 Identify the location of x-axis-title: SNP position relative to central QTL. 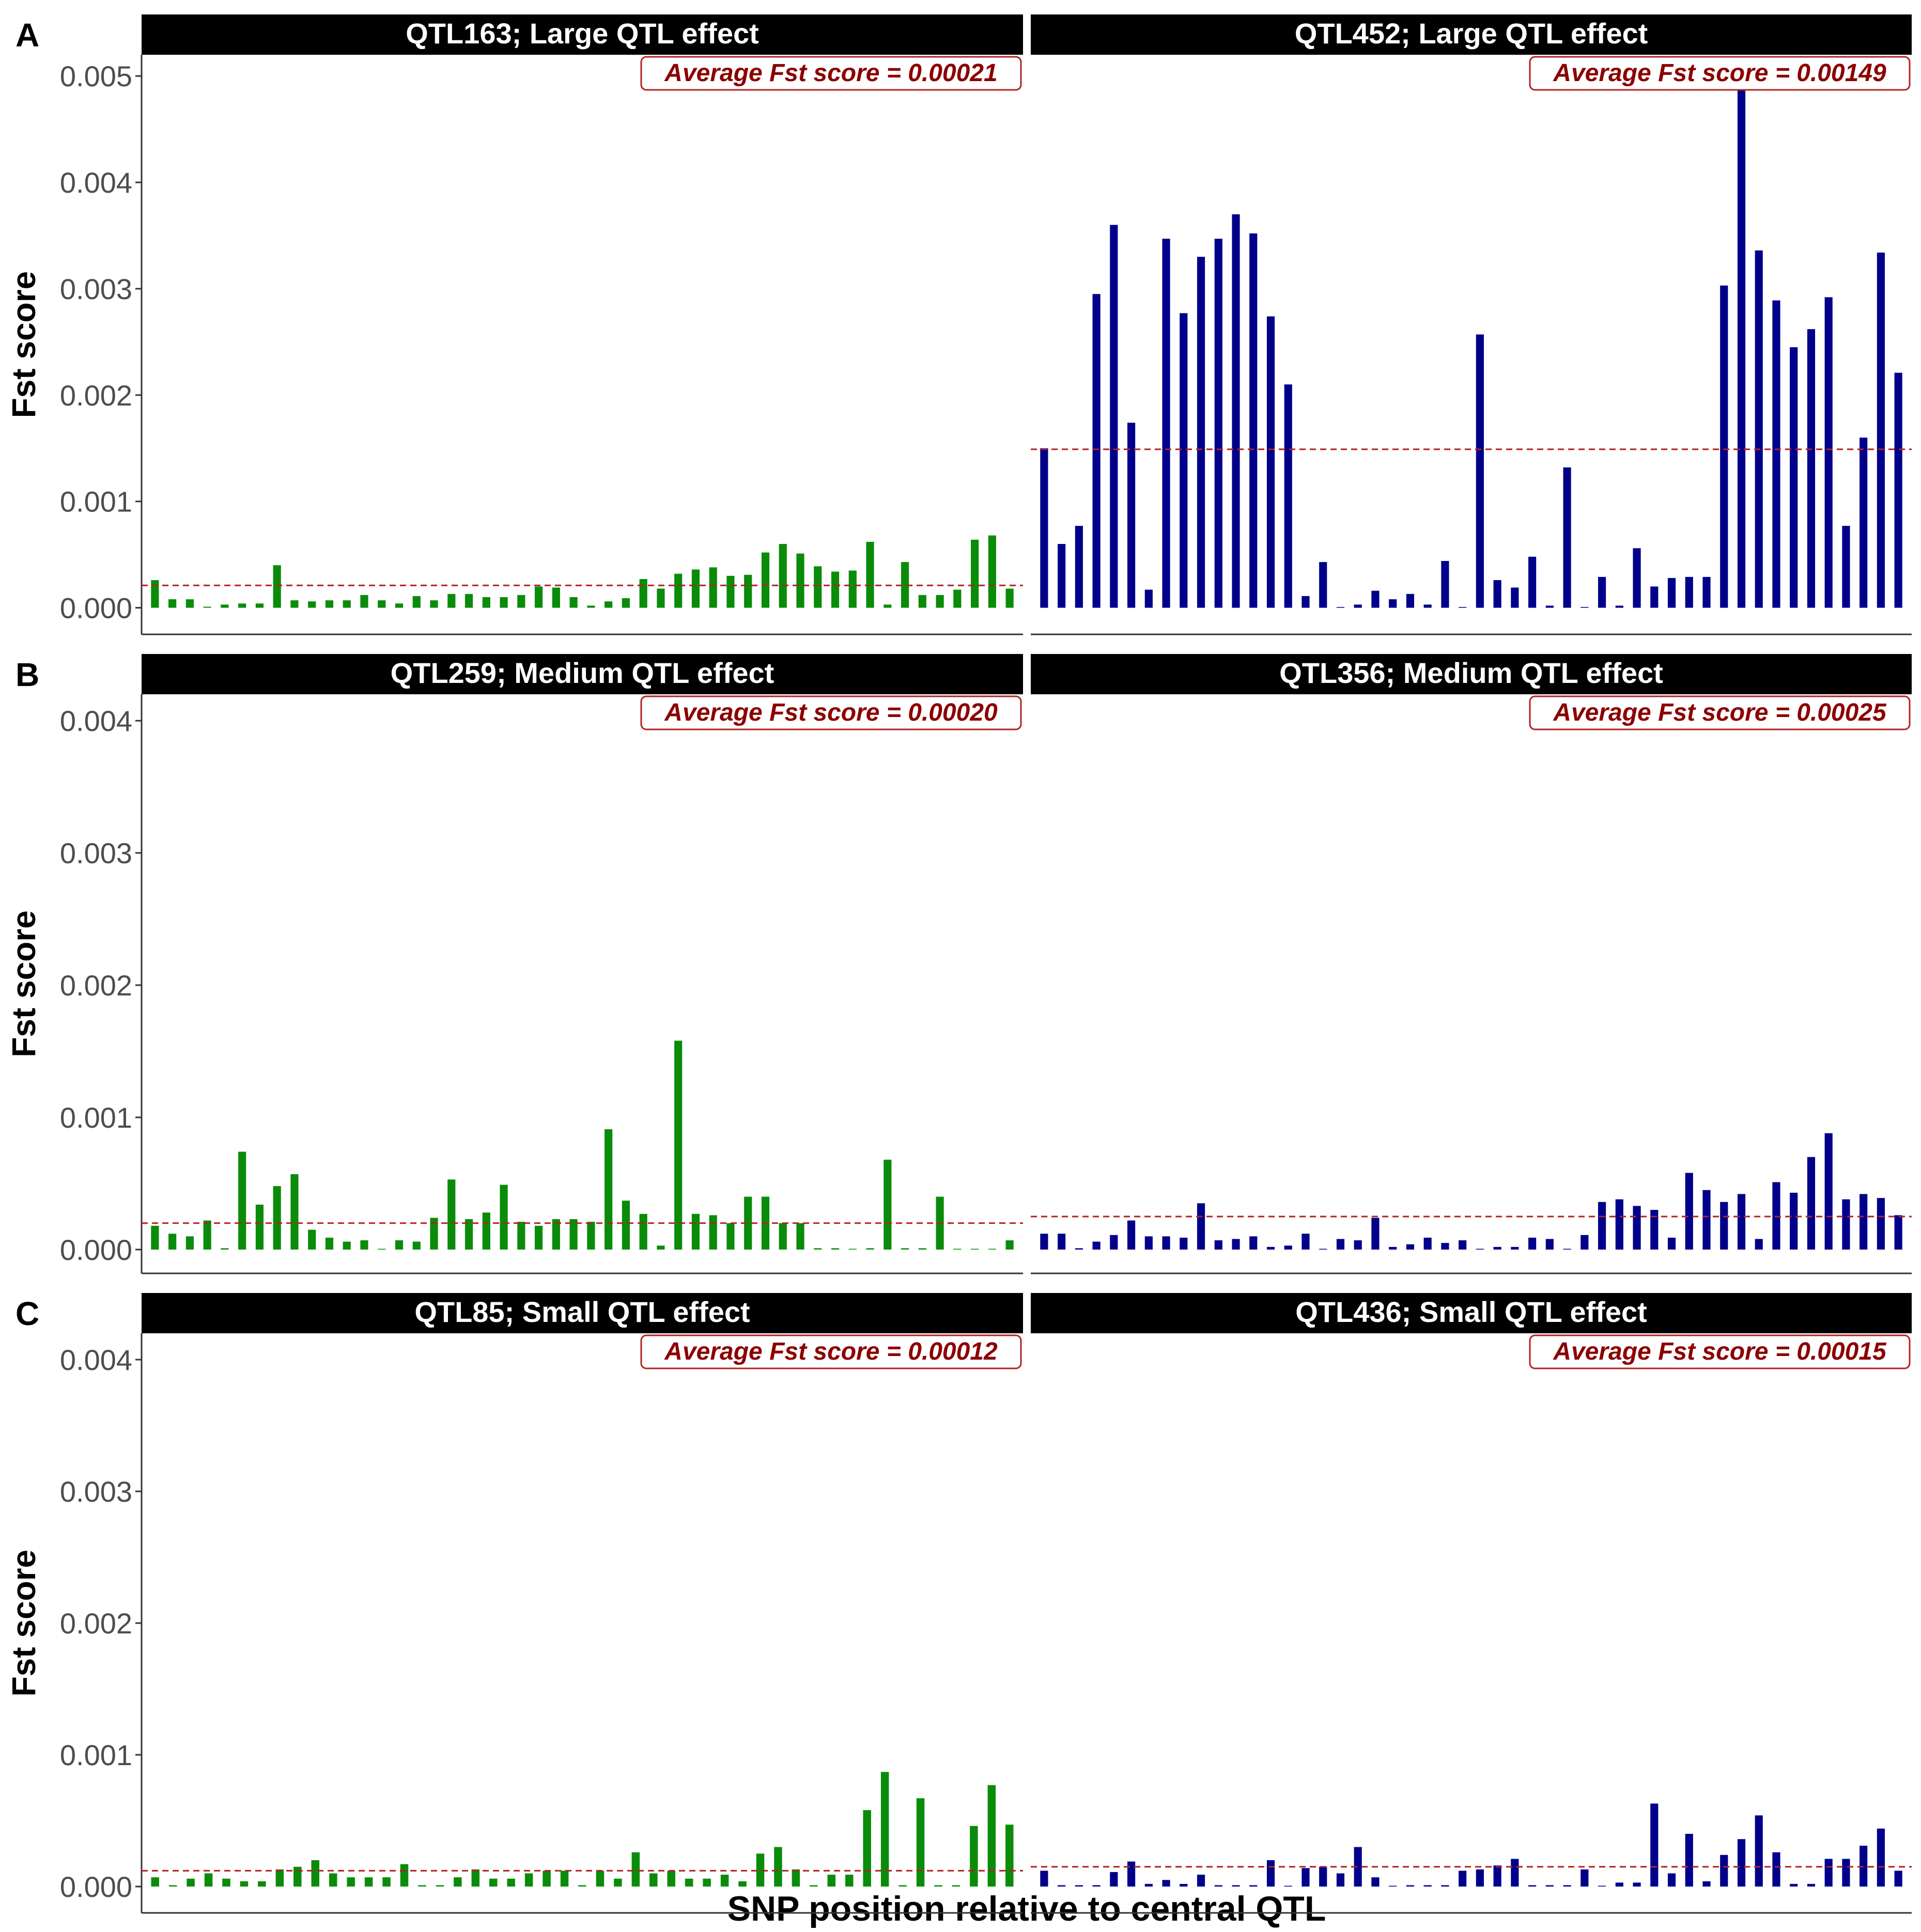
(1027, 1909).